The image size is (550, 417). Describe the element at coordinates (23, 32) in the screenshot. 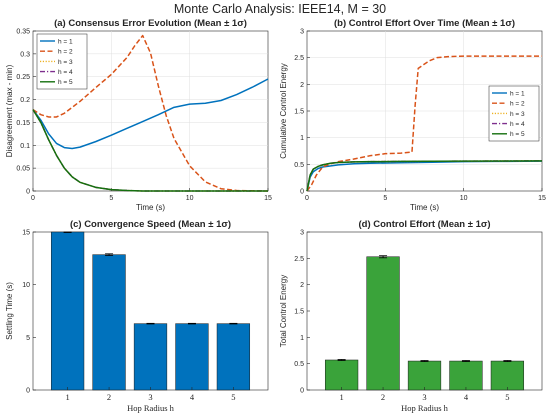

I see `y-tick-label: 0.35` at that location.